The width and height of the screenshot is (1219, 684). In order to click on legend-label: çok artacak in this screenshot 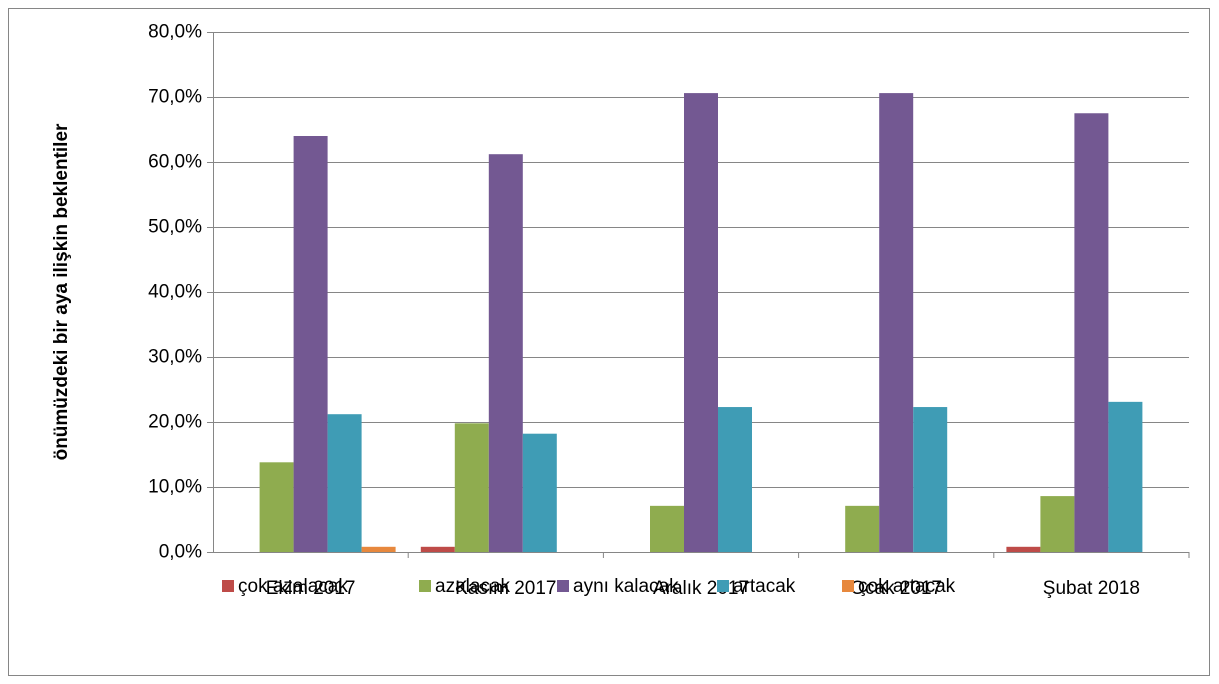, I will do `click(907, 586)`.